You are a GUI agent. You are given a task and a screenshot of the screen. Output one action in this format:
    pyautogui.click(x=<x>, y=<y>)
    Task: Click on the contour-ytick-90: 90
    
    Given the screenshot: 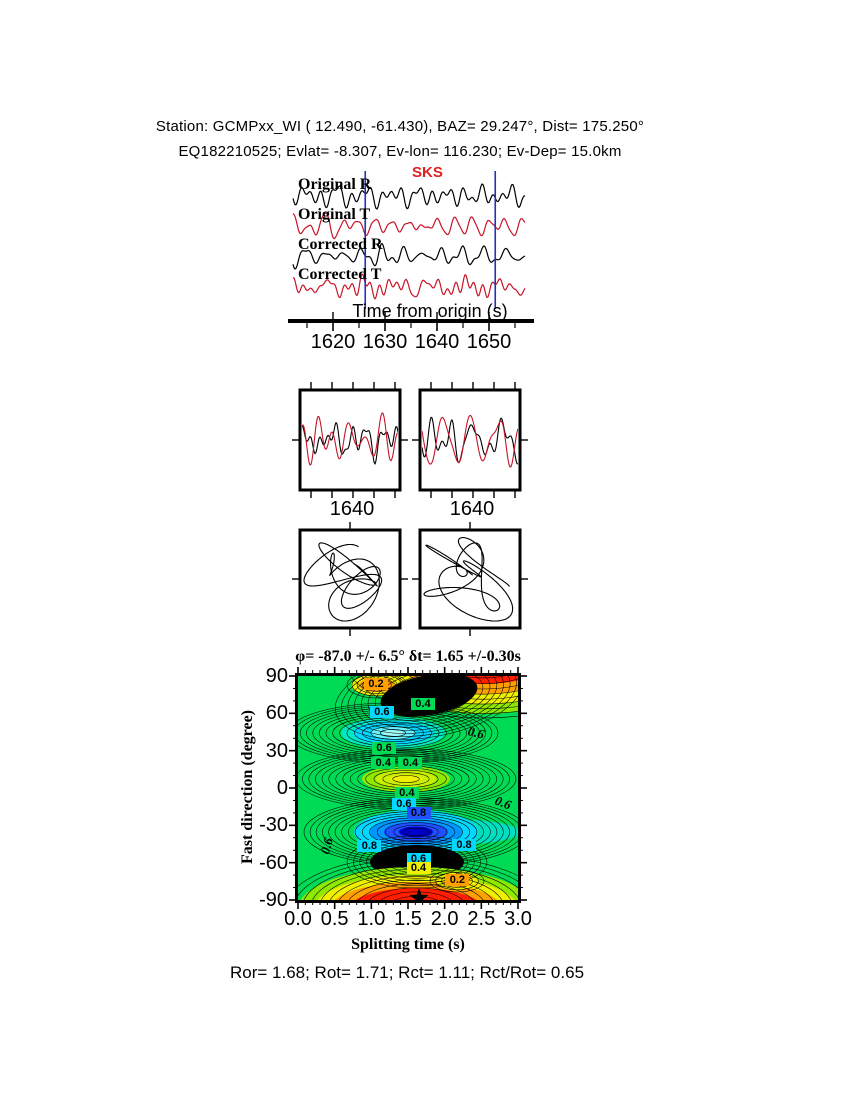 What is the action you would take?
    pyautogui.click(x=276, y=676)
    